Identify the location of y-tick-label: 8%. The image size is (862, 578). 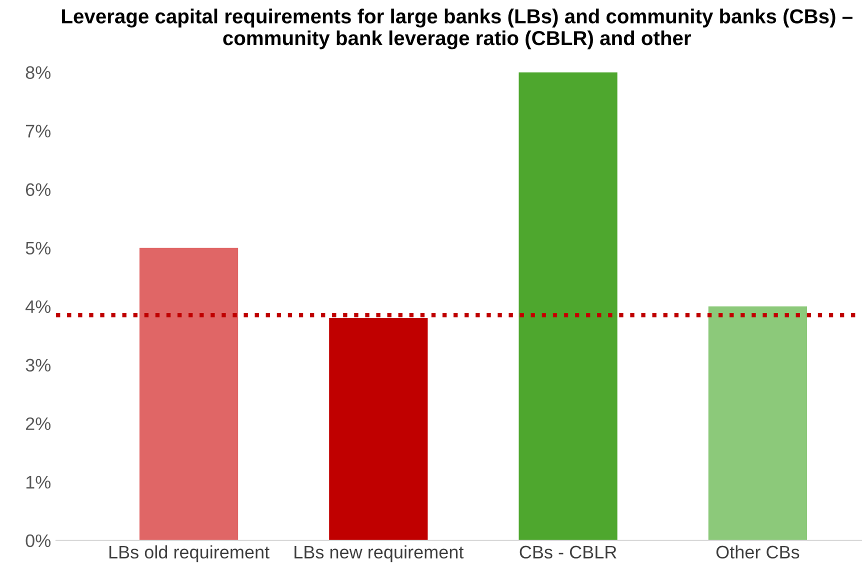
(38, 72).